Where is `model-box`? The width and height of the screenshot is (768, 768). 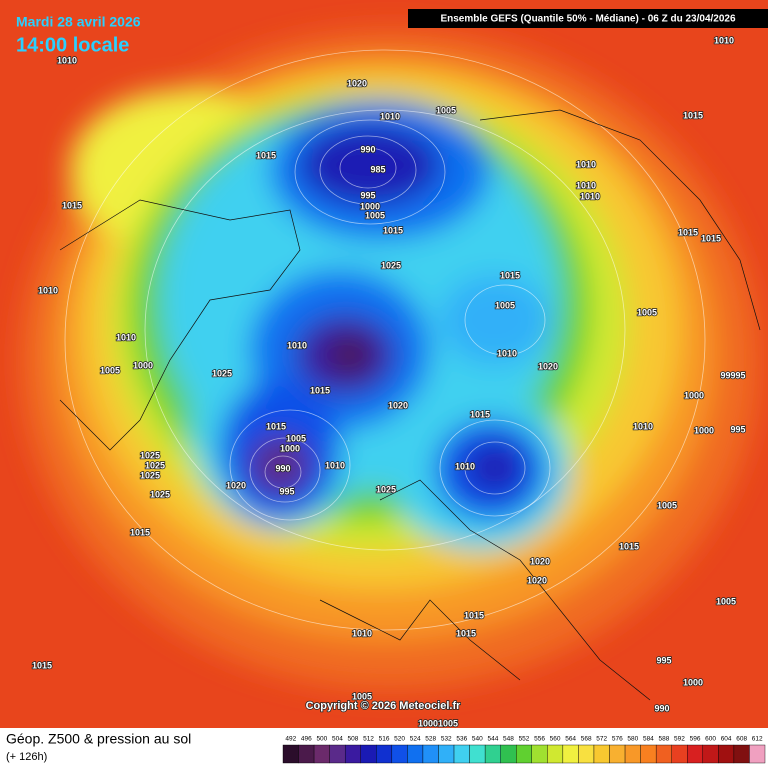 model-box is located at coordinates (588, 18).